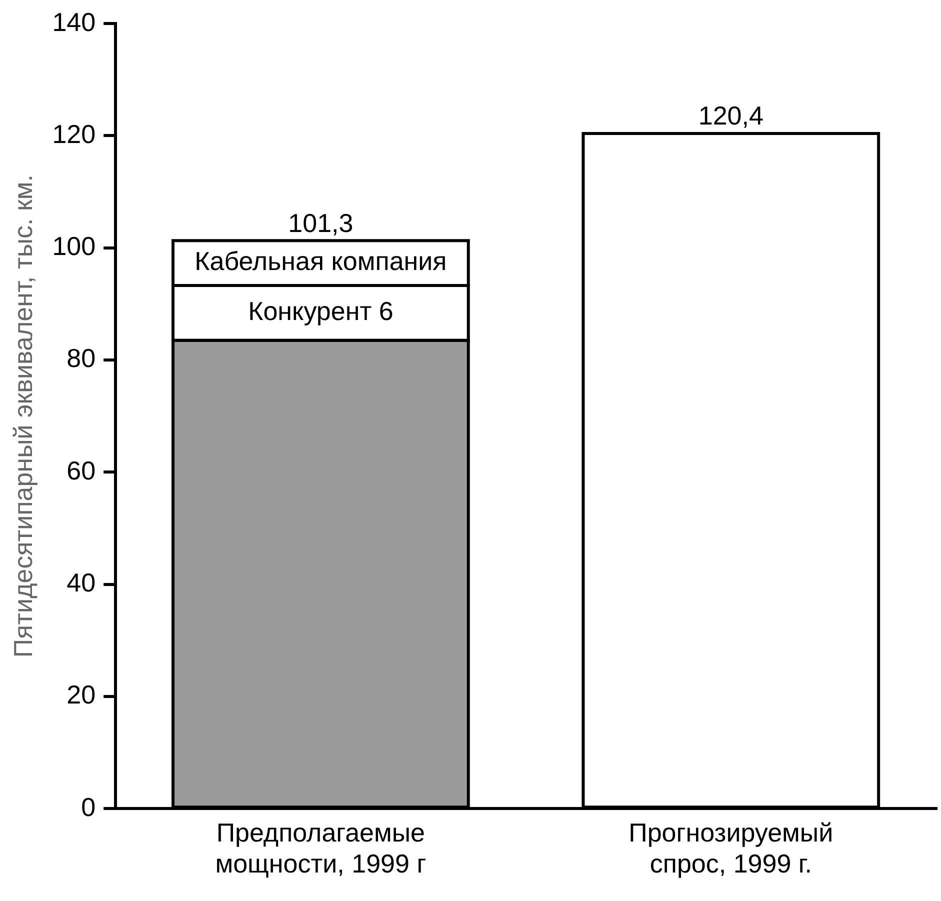 This screenshot has width=941, height=901. What do you see at coordinates (321, 311) in the screenshot?
I see `series-label: Конкурент 6` at bounding box center [321, 311].